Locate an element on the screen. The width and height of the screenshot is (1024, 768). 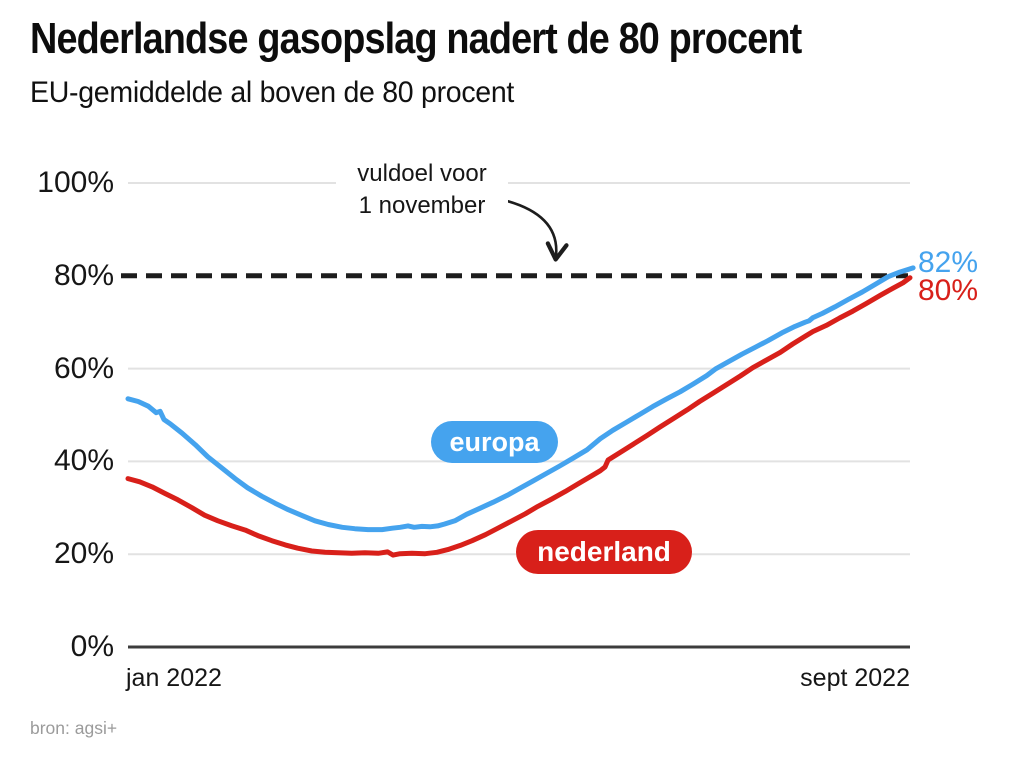
y-axis-label-80: 80% is located at coordinates (83, 275).